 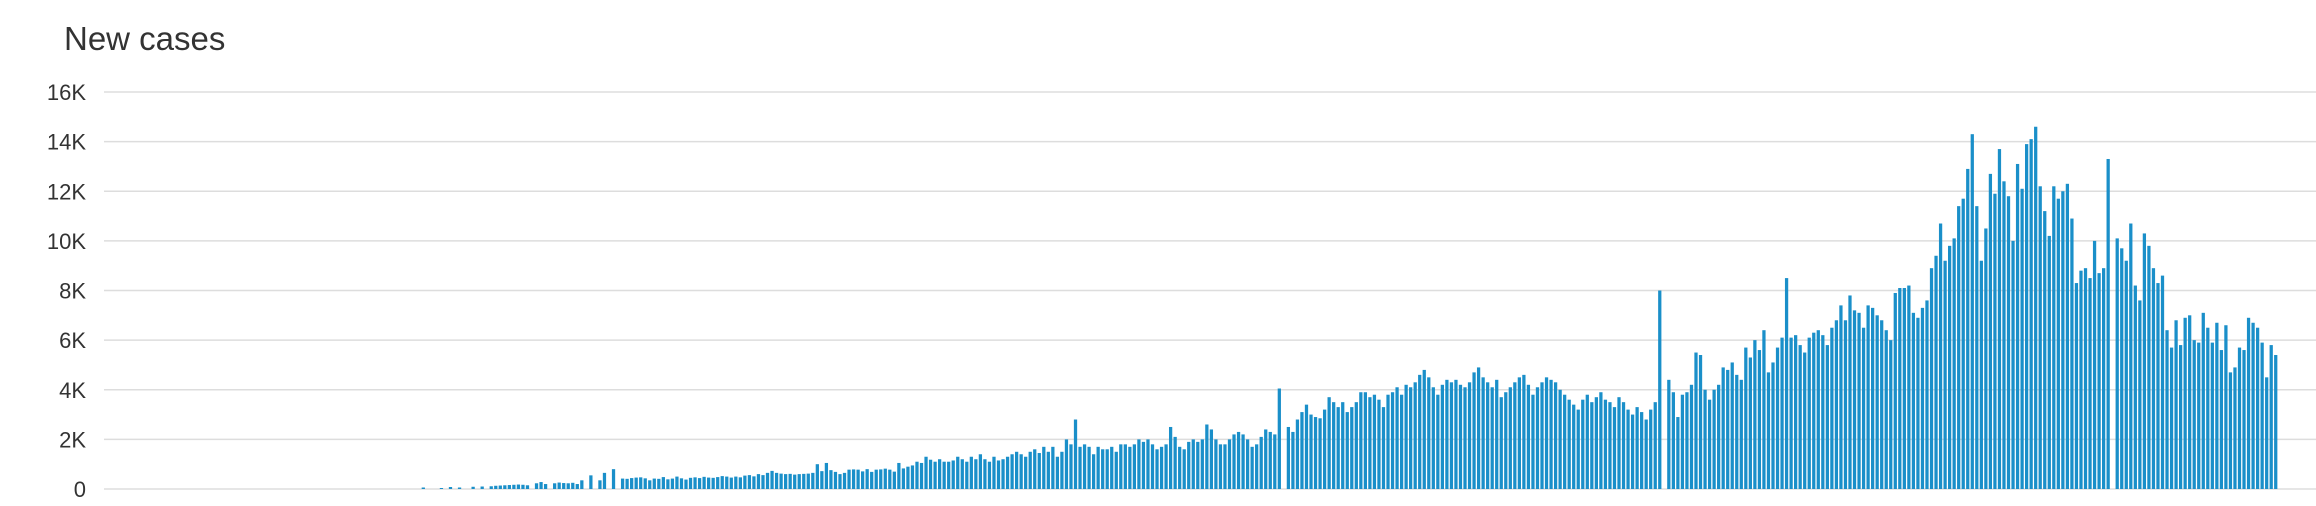 I want to click on y-tick-label: 16K, so click(x=66, y=92).